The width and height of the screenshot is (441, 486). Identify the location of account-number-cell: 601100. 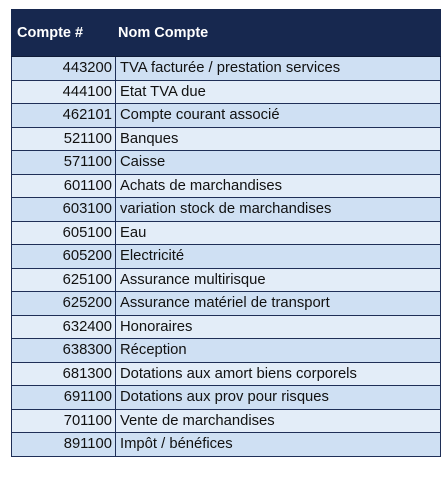
(64, 185).